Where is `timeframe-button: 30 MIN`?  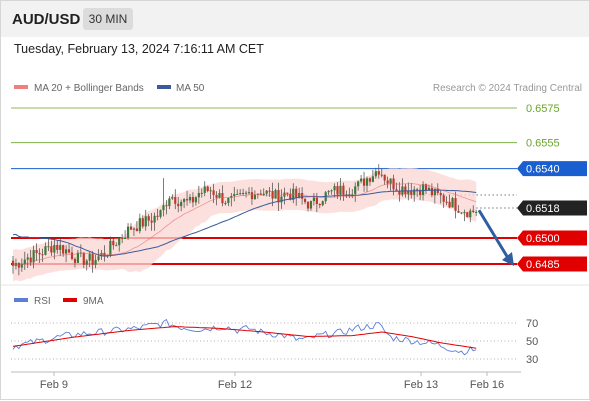 timeframe-button: 30 MIN is located at coordinates (108, 19).